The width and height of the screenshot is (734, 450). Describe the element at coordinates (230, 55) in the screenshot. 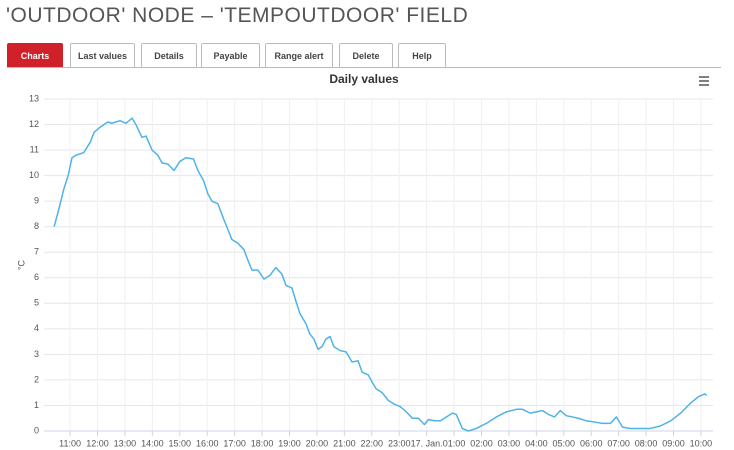

I see `tab: Payable` at that location.